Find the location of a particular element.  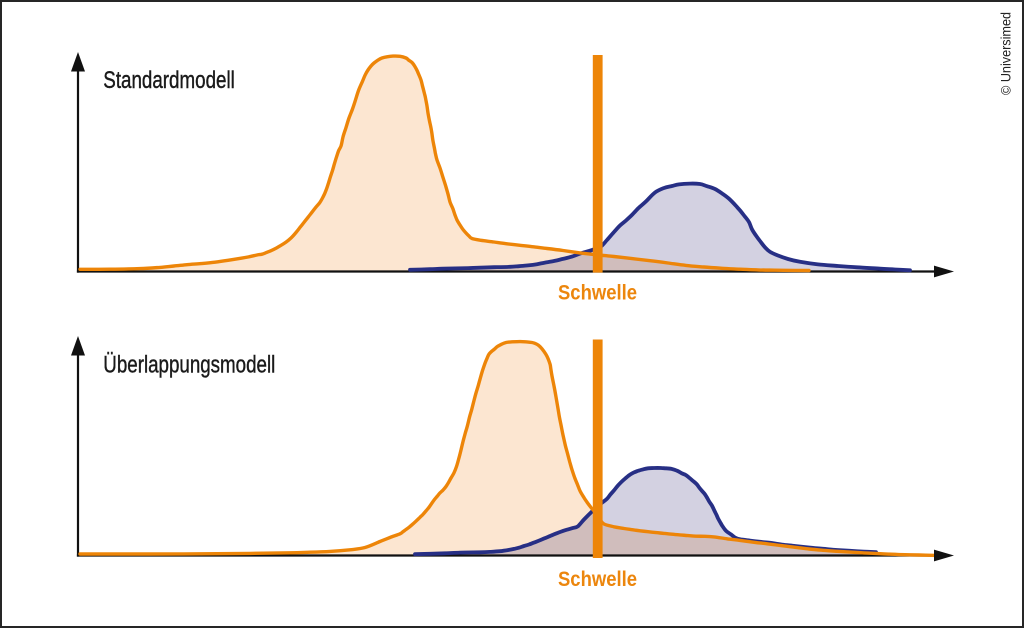

svg-text: © Universimed is located at coordinates (1006, 53).